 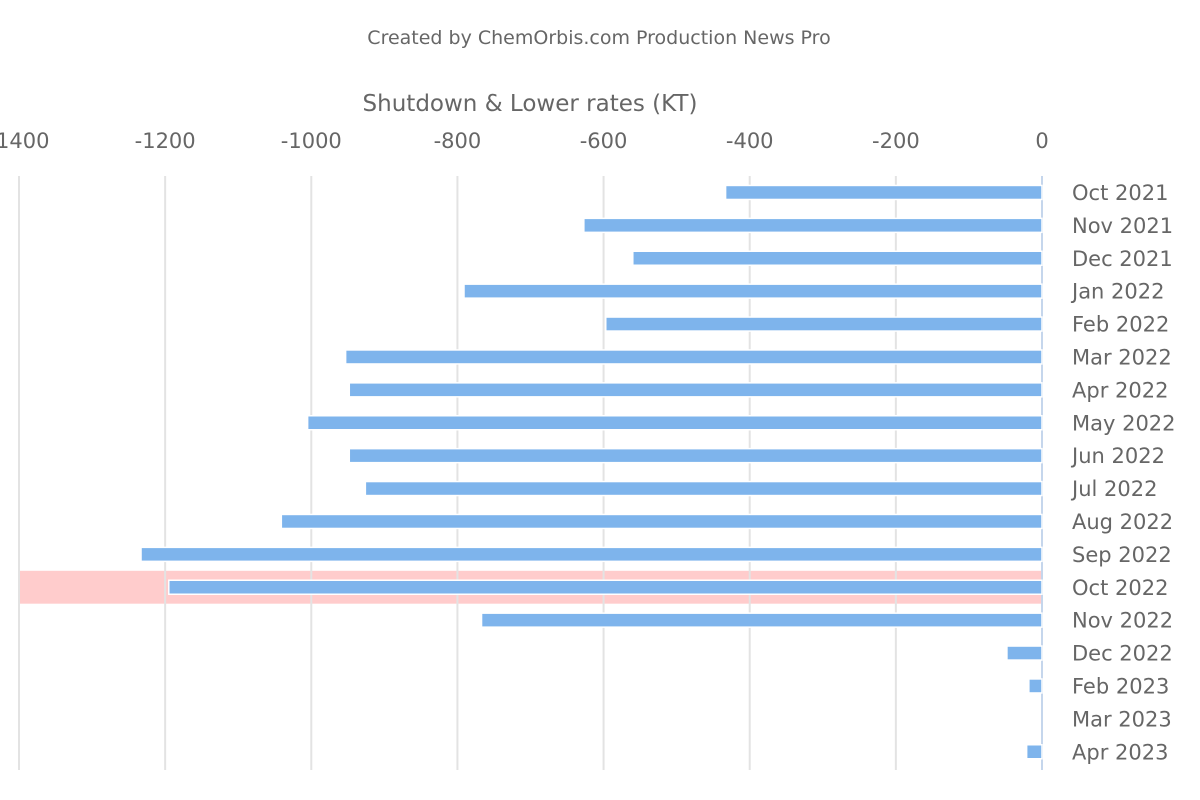 I want to click on category-label: Feb 2022, so click(x=1120, y=325).